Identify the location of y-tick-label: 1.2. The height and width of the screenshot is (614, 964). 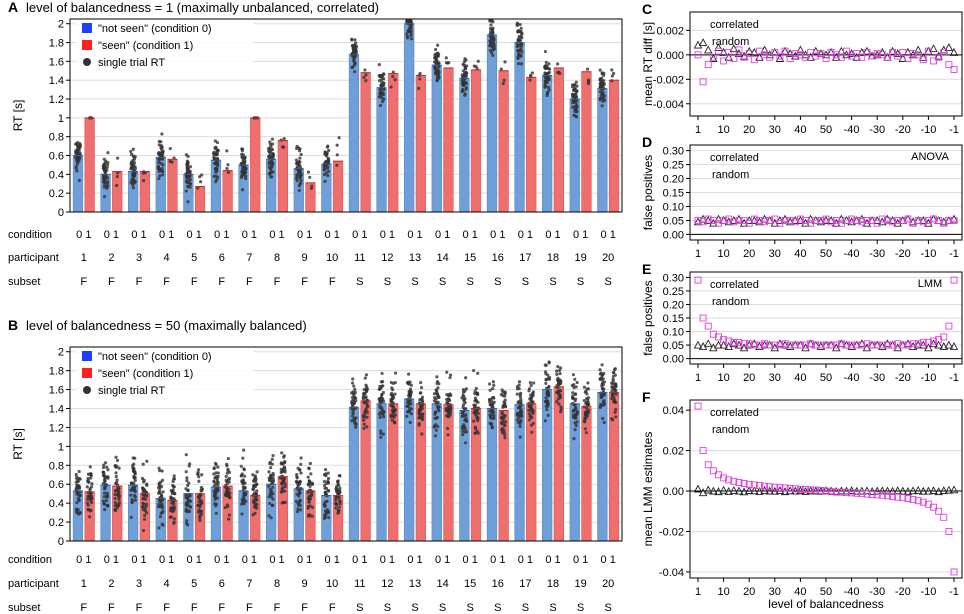
(56, 428).